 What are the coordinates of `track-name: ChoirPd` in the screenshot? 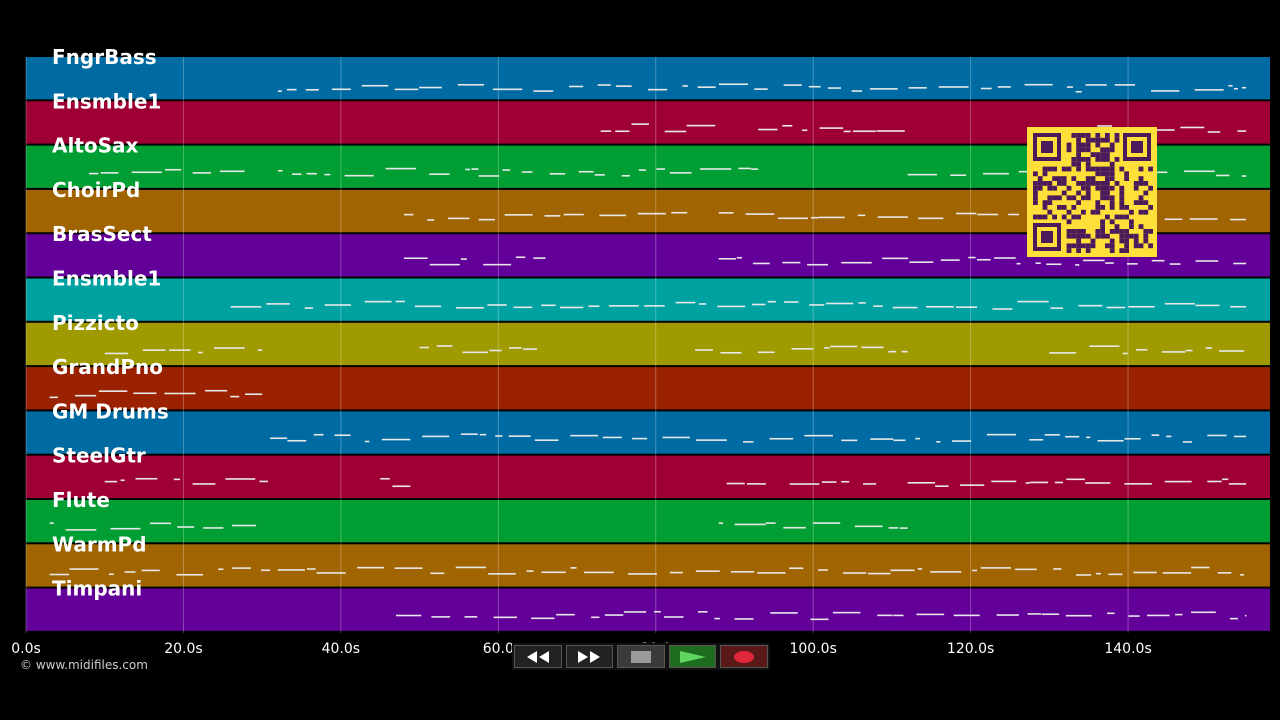 It's located at (96, 190).